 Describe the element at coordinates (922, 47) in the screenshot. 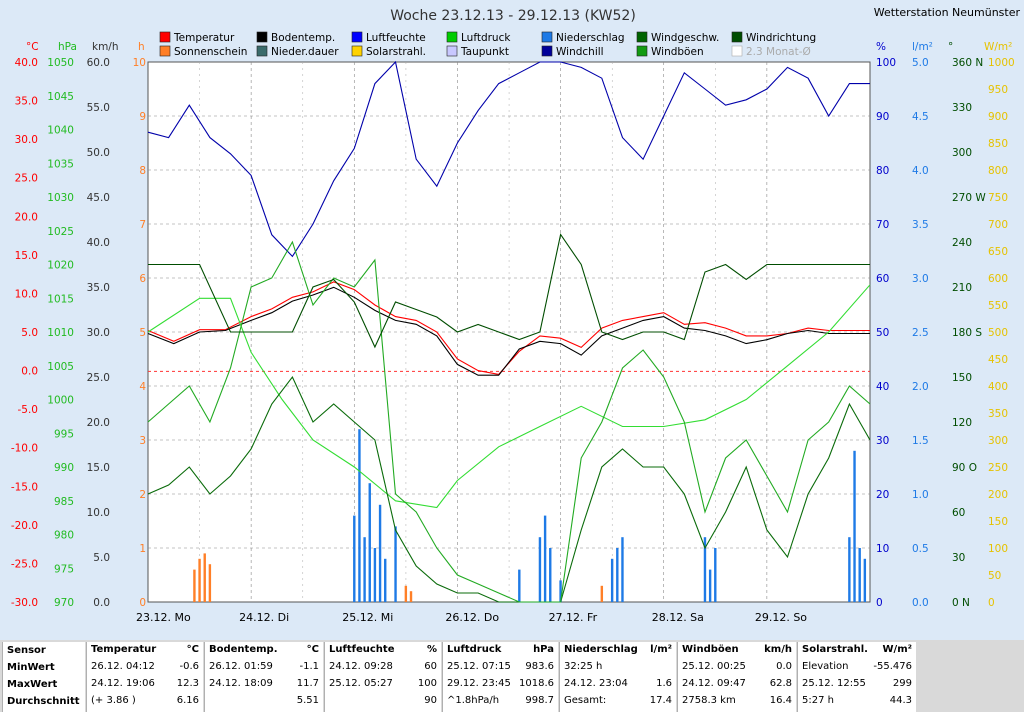

I see `axis-unit-rain: l/m²` at that location.